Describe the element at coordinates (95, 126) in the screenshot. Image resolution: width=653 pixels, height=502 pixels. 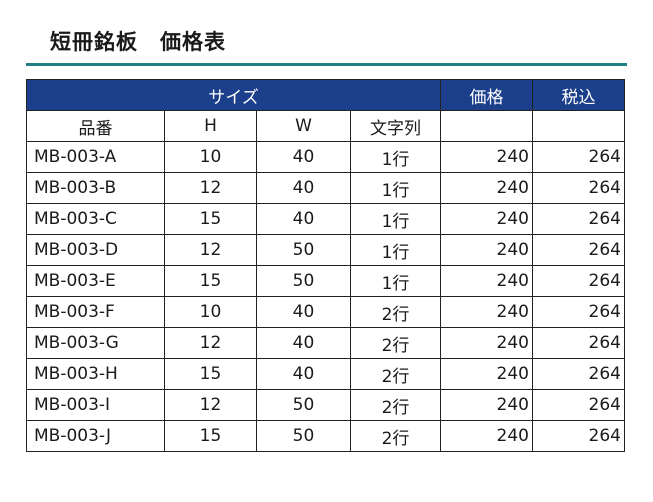
I see `part-no-header: 品番` at that location.